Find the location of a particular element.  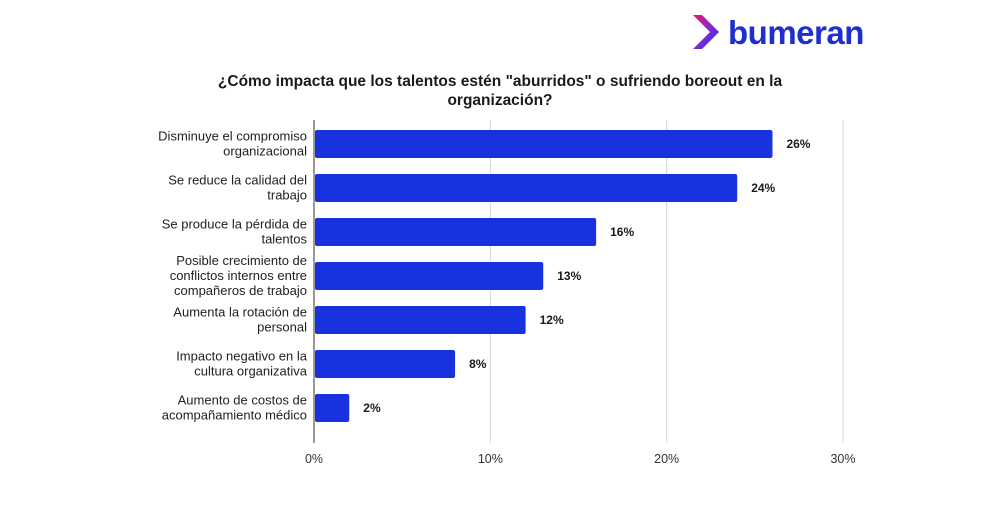

bar-value-label: 26% is located at coordinates (798, 144).